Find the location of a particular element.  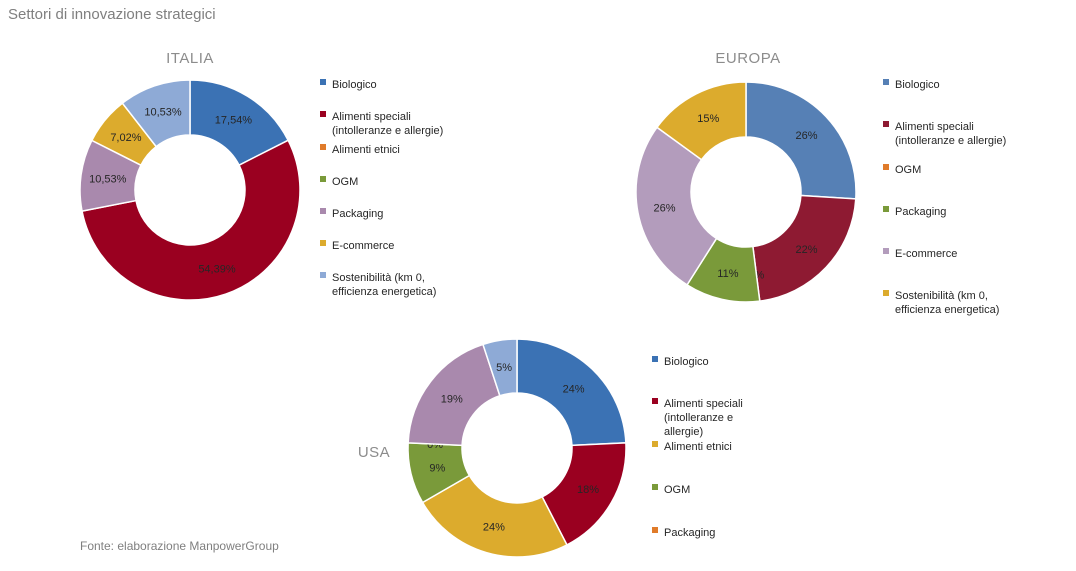

slice-label-alimenti-speciali: 22% is located at coordinates (806, 250).